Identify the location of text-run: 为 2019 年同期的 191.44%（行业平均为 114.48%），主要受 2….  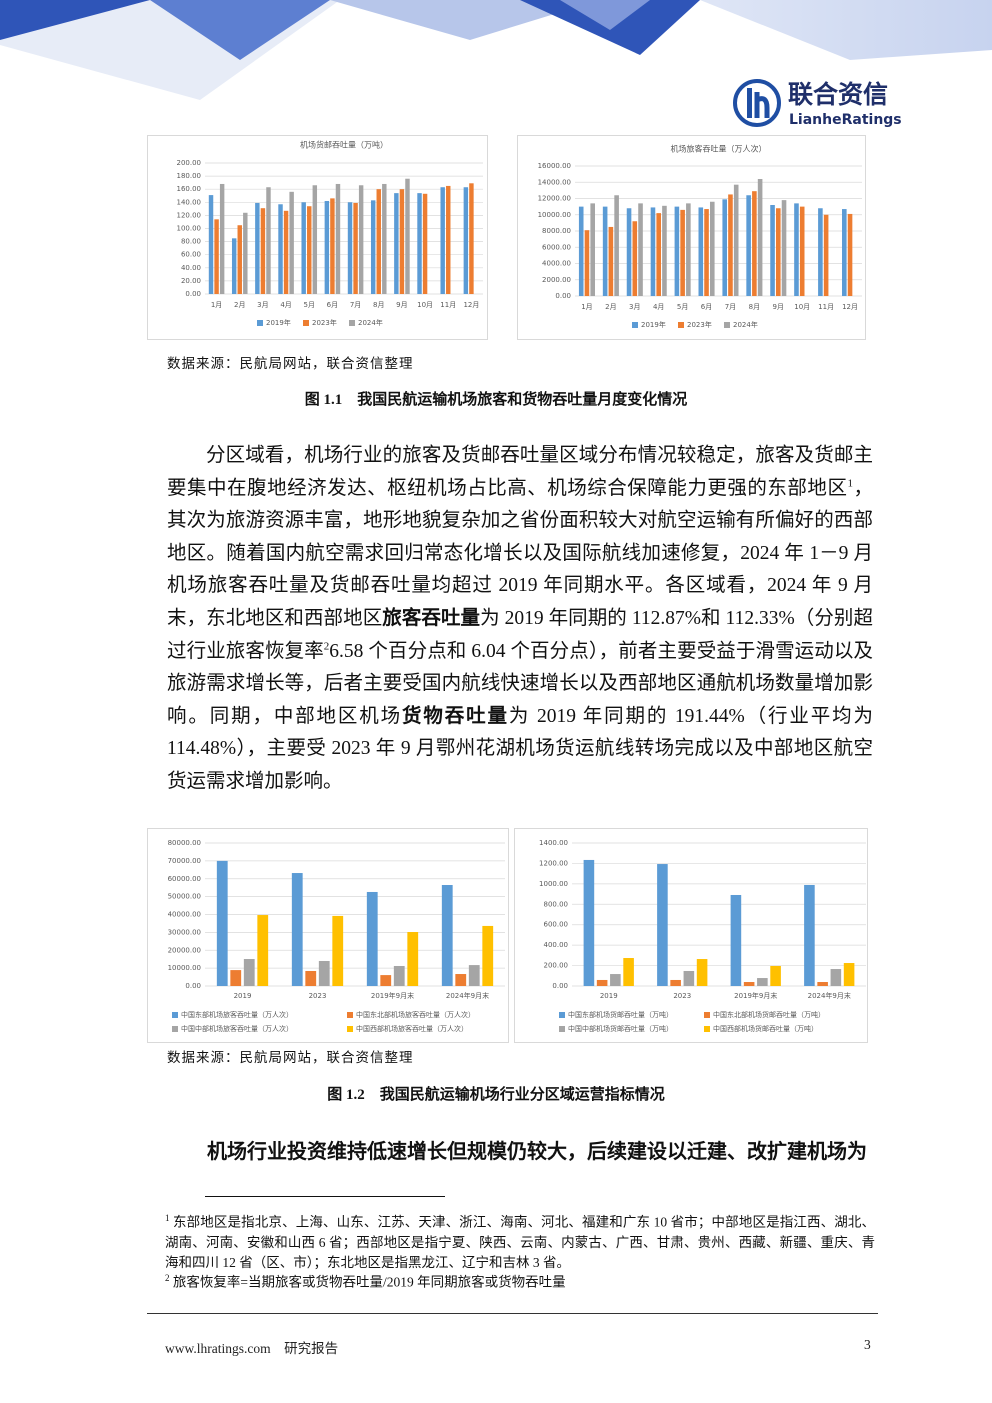
(520, 748).